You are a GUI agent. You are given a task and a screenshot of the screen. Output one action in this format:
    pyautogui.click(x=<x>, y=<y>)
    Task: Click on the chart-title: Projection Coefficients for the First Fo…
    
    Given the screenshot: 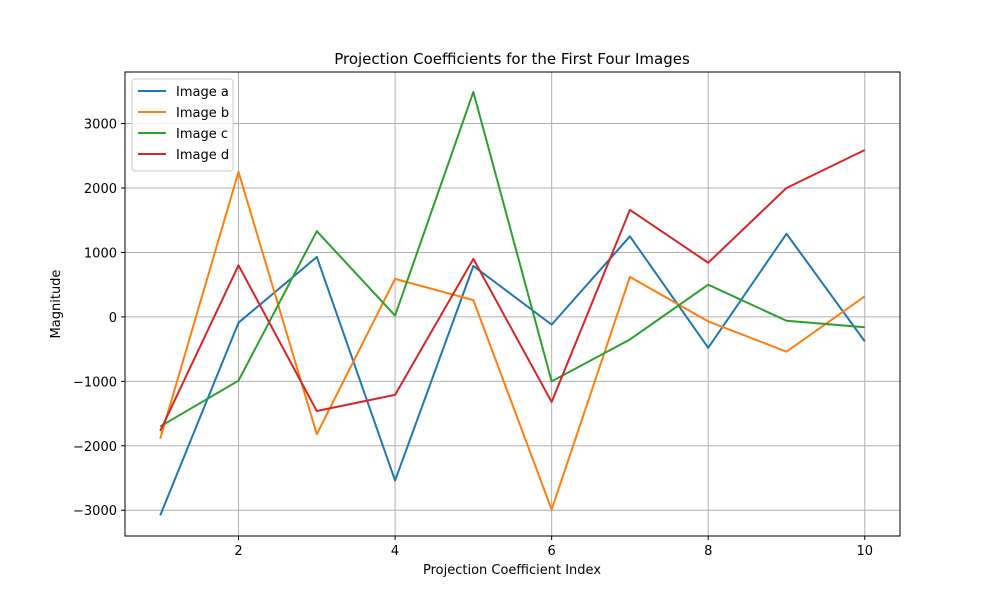 What is the action you would take?
    pyautogui.click(x=512, y=59)
    